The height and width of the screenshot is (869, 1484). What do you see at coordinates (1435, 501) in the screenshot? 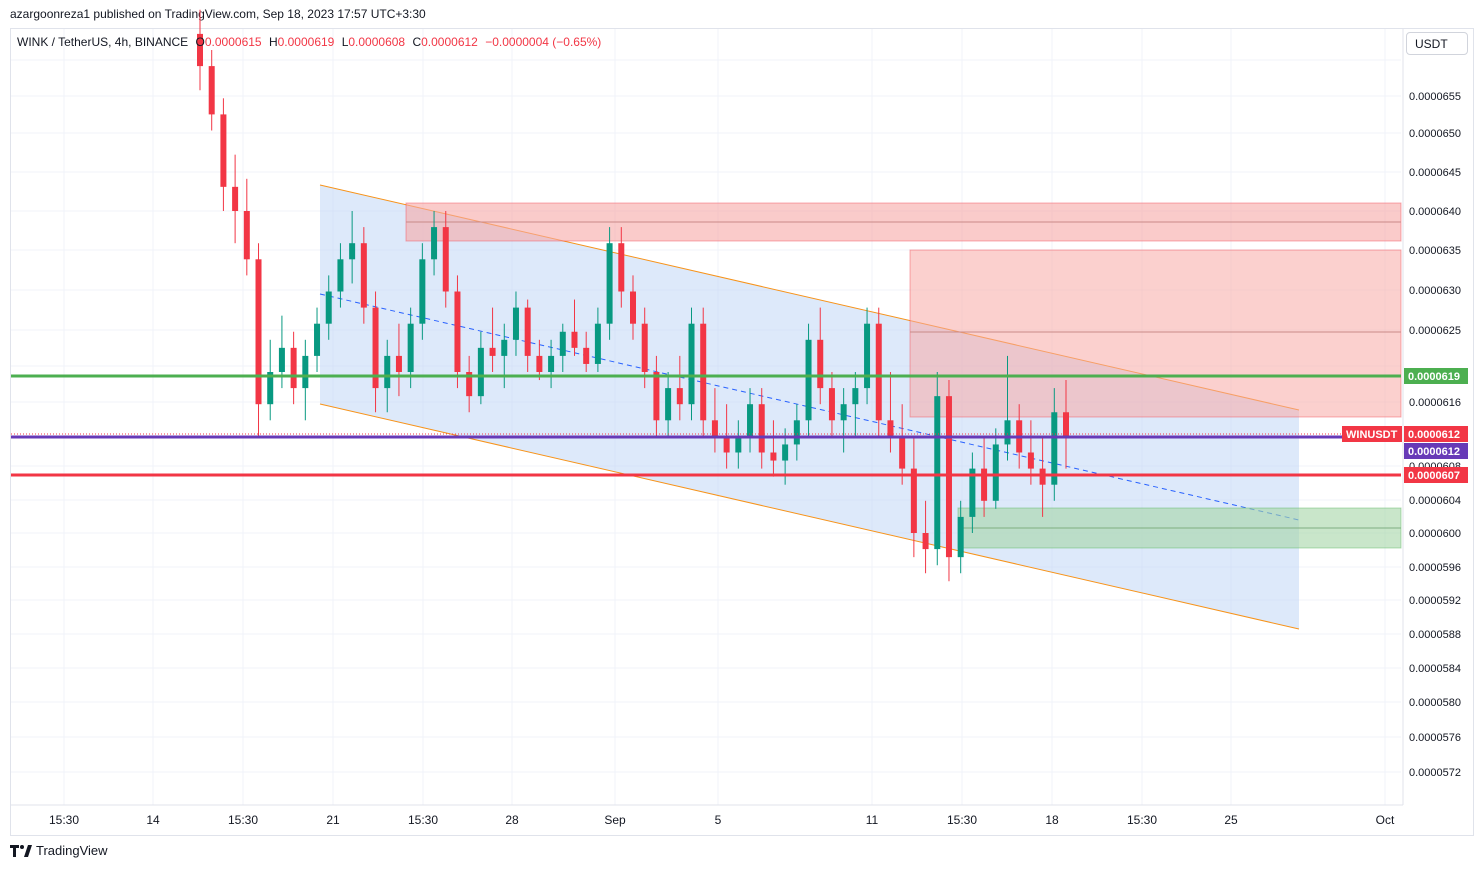
I see `price-tick-label: 0.0000604` at bounding box center [1435, 501].